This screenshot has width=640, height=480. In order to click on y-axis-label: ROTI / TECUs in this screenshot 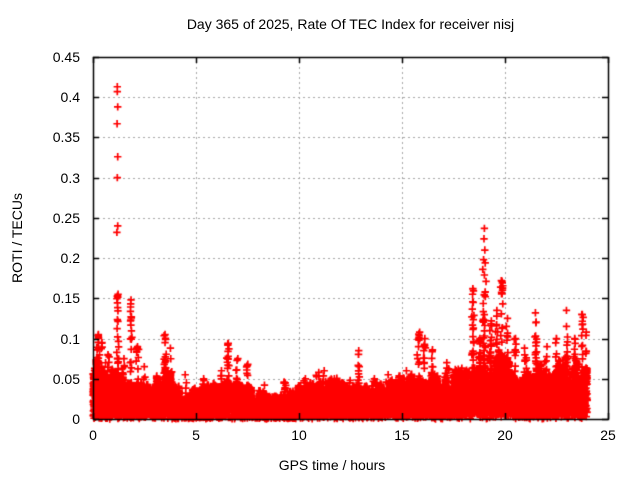, I will do `click(17, 238)`.